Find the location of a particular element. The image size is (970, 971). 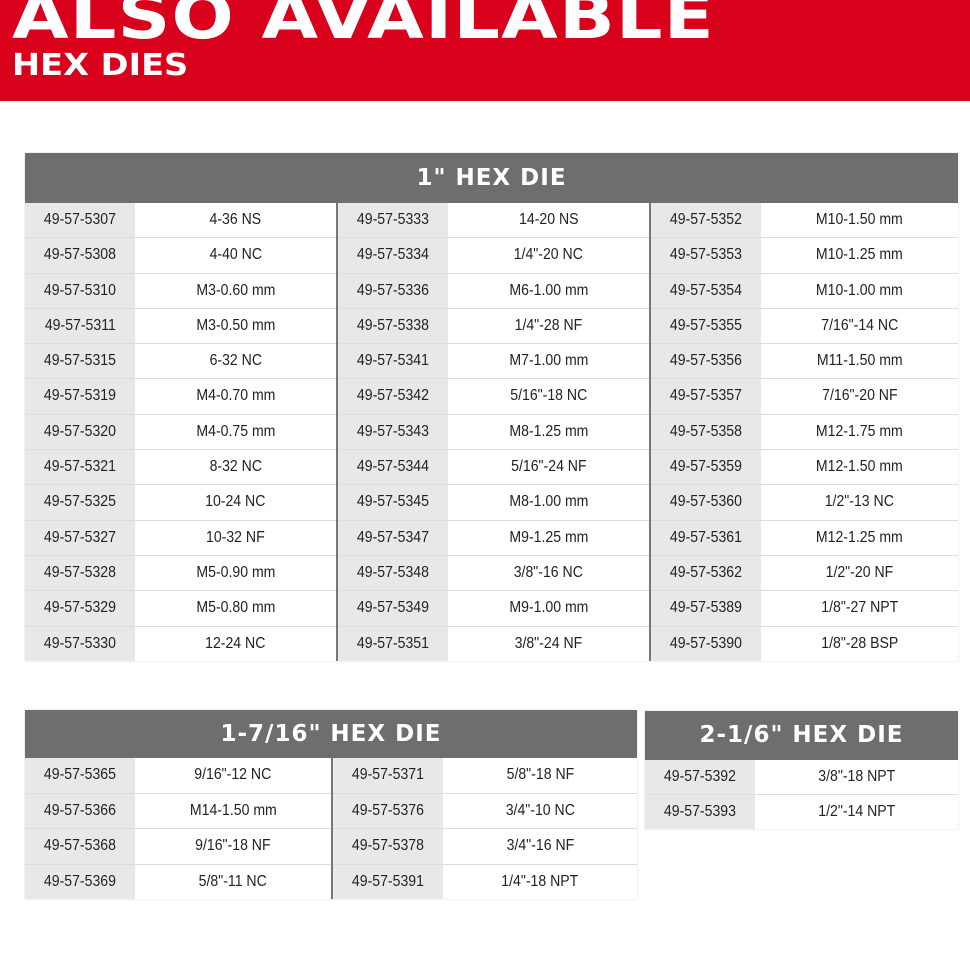

table-row: 49-57-5366 M14-1.50 mm is located at coordinates (178, 811).